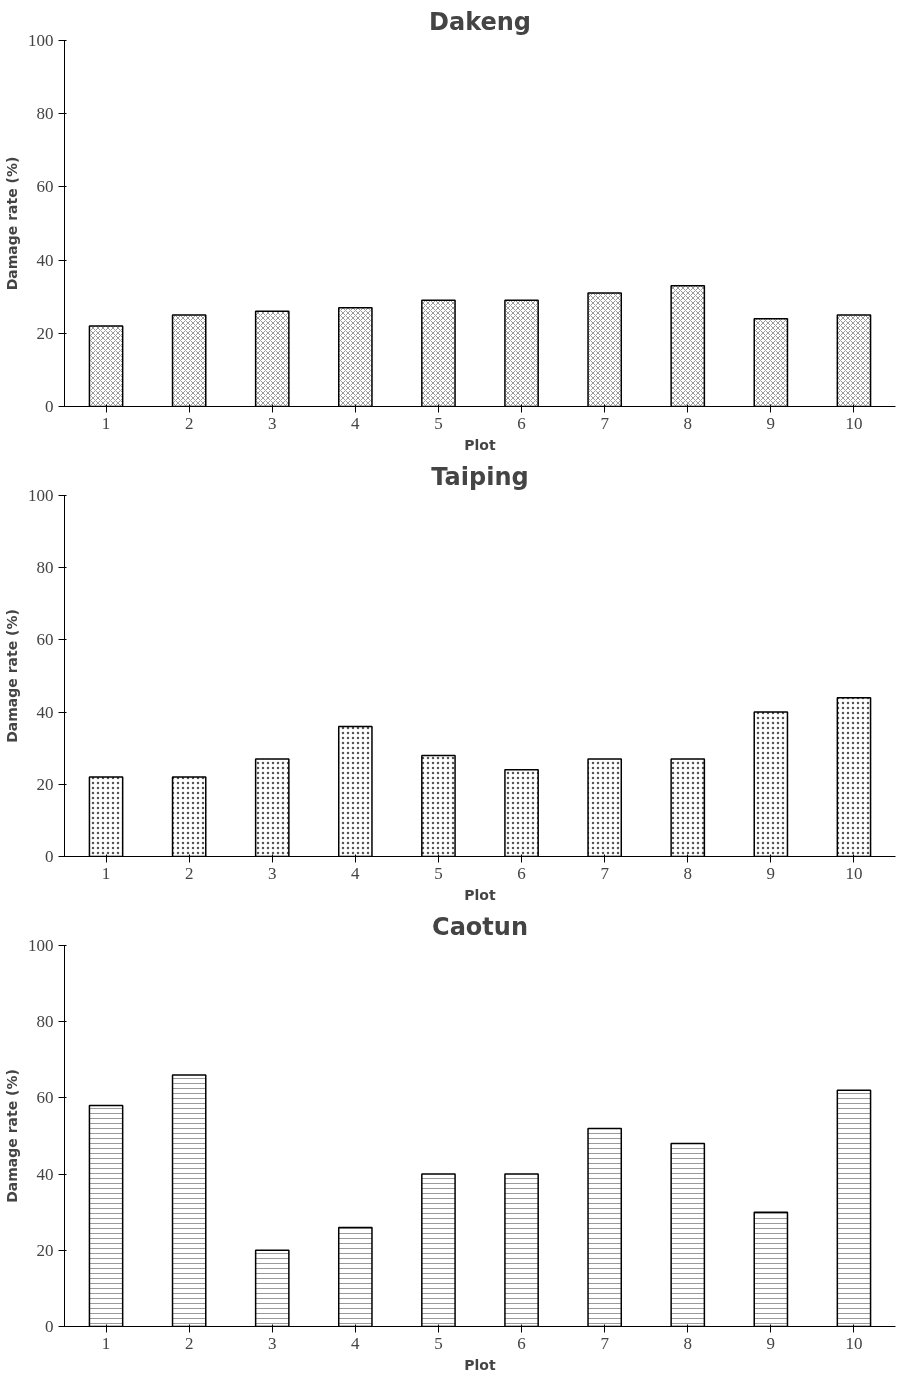 This screenshot has height=1386, width=917. What do you see at coordinates (480, 926) in the screenshot?
I see `chart-title: Caotun` at bounding box center [480, 926].